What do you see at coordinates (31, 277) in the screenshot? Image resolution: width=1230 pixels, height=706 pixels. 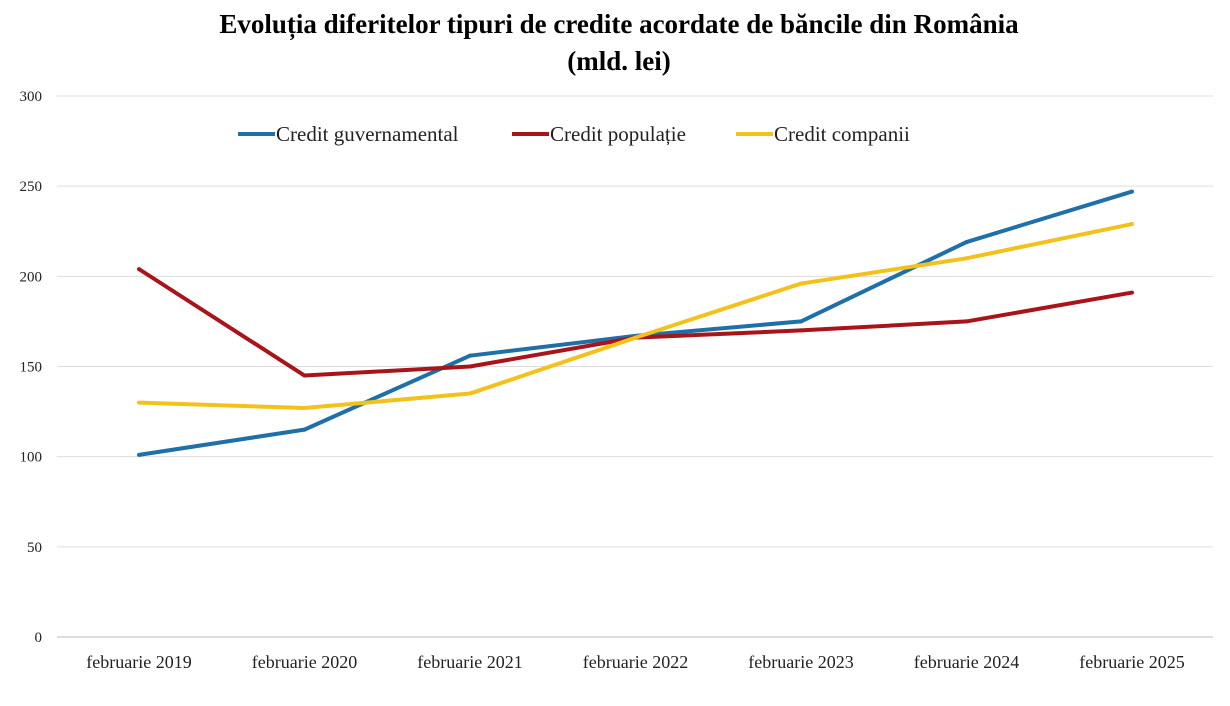 I see `y-tick-label: 200` at bounding box center [31, 277].